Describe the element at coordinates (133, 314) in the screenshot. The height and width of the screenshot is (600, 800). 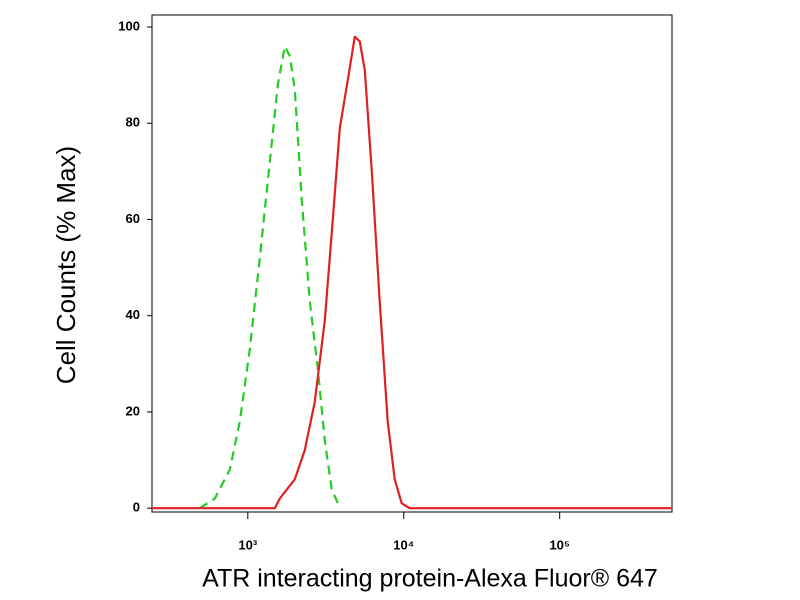
I see `y-tick-label: 40` at that location.